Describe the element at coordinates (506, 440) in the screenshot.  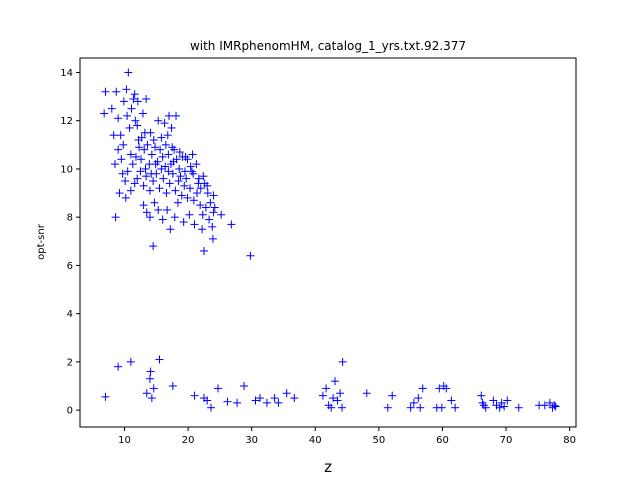
I see `x-tick-label: 70` at that location.